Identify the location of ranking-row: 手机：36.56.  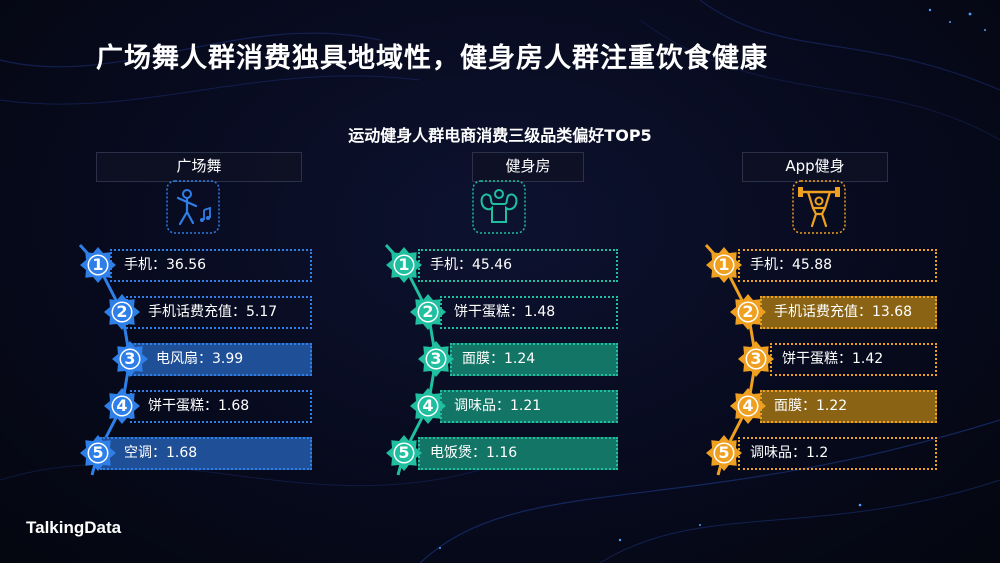
(211, 265).